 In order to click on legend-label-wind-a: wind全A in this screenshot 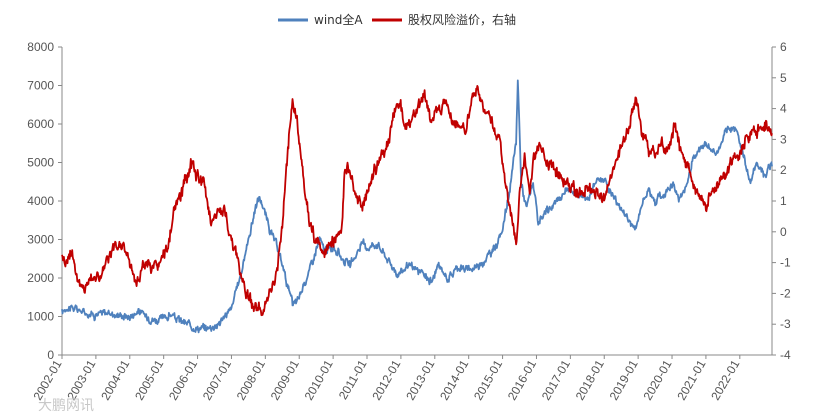, I will do `click(338, 19)`.